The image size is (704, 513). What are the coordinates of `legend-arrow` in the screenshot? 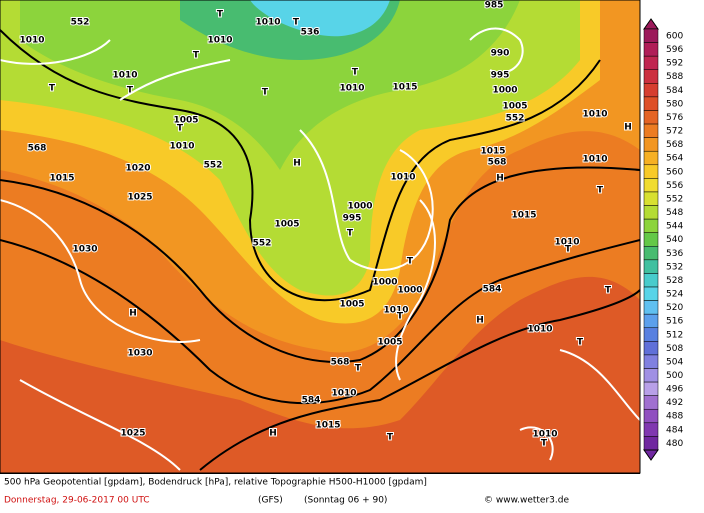 It's located at (651, 24).